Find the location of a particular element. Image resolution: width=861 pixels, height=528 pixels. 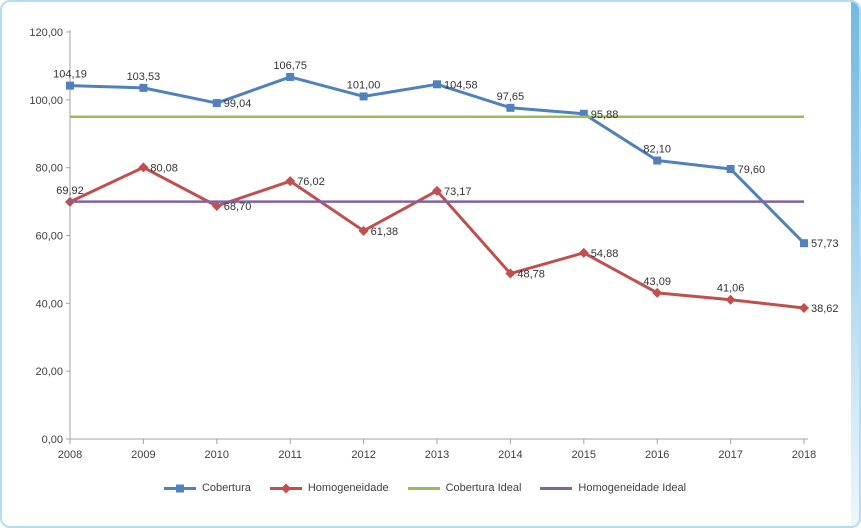

data-label: 104,58 is located at coordinates (461, 85).